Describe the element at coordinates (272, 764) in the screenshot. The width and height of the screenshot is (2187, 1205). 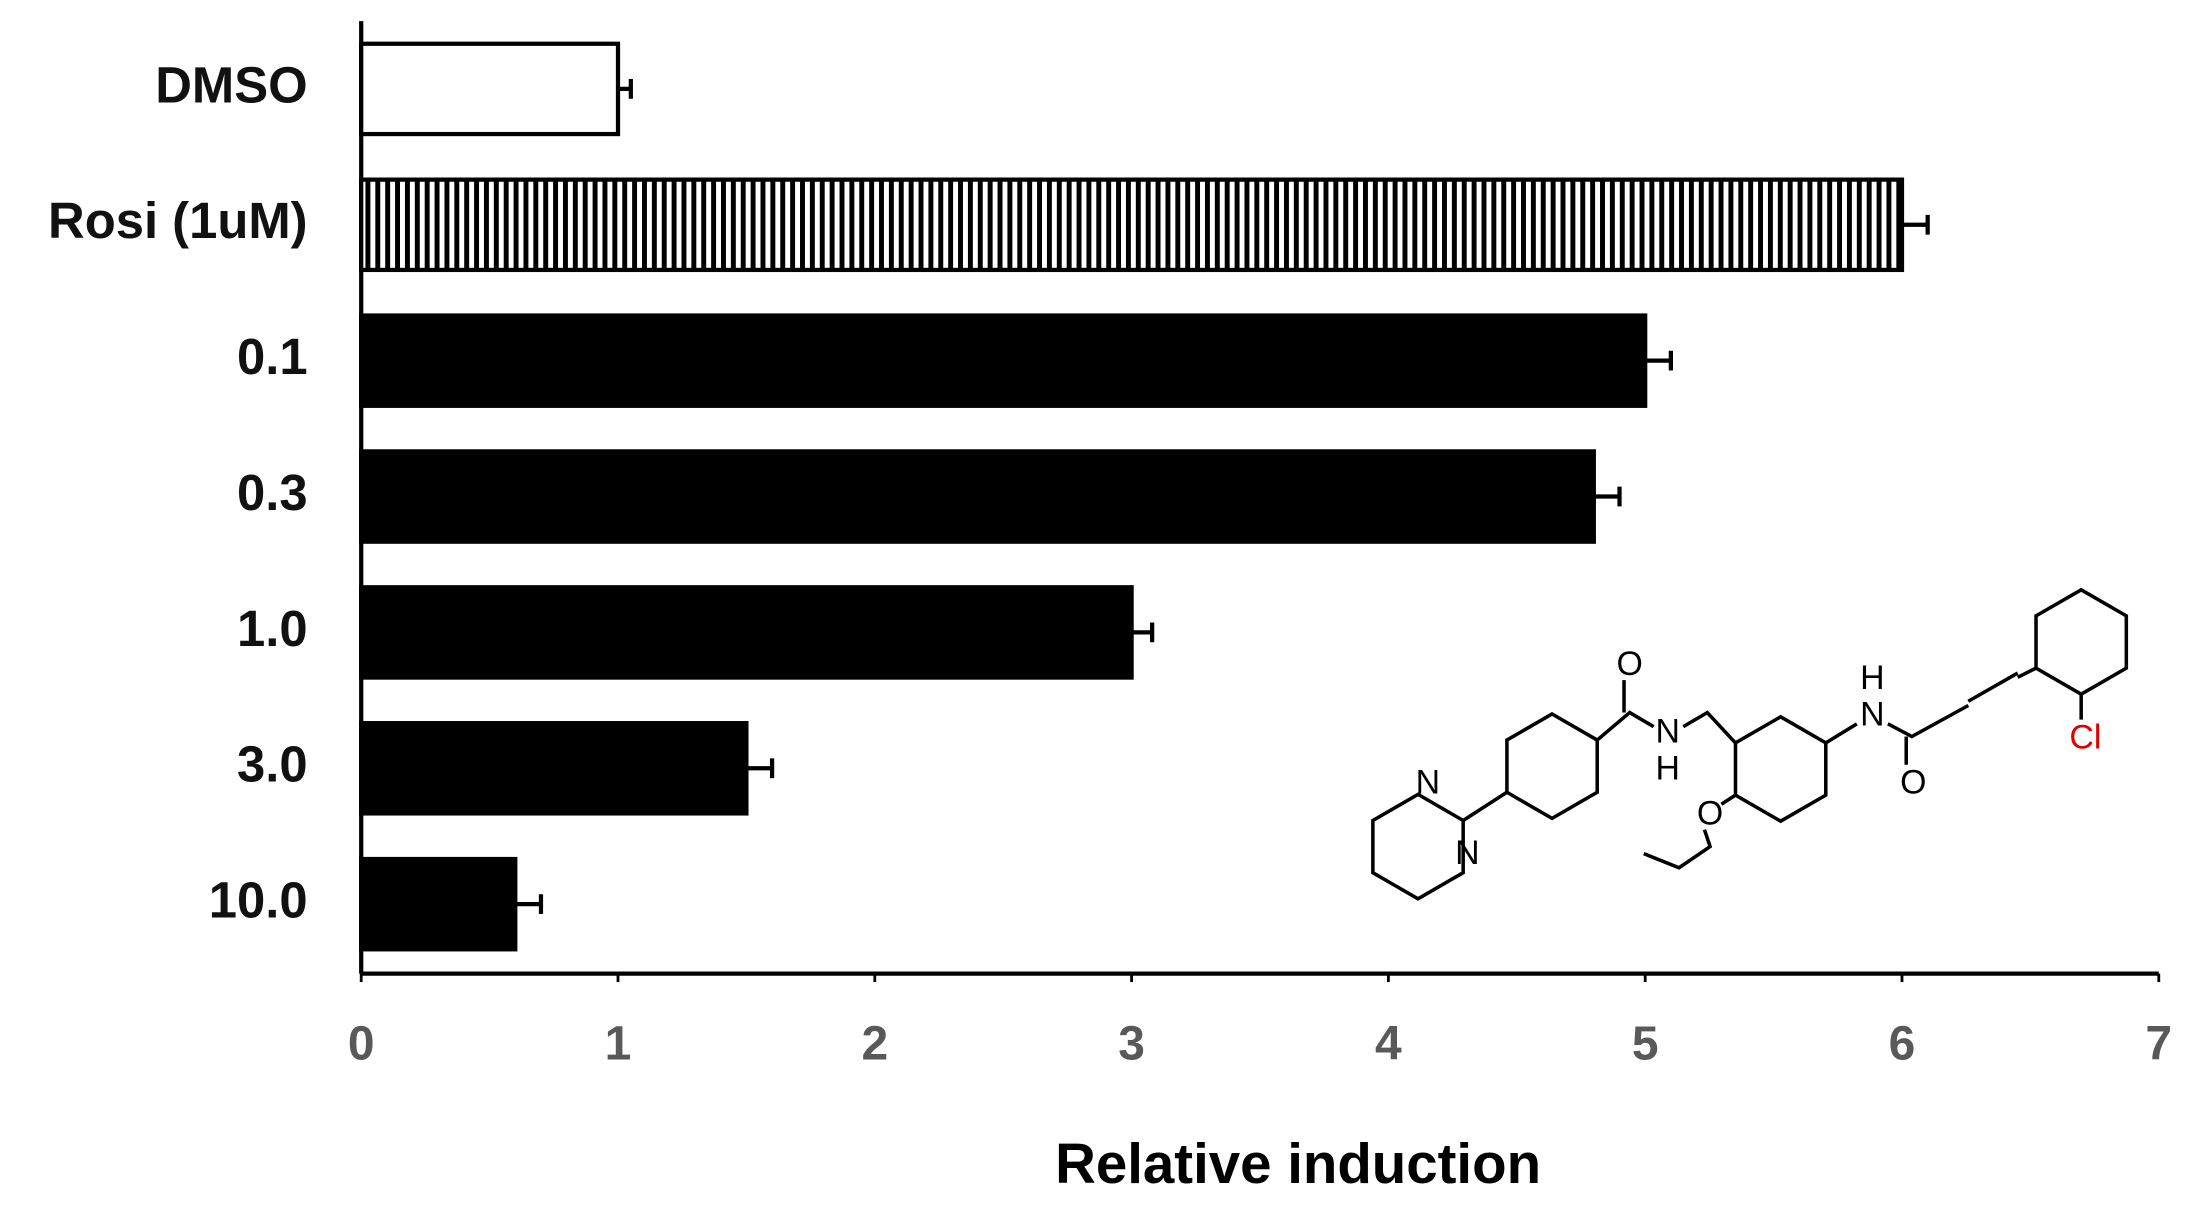
I see `y-tick-label: 3.0` at that location.